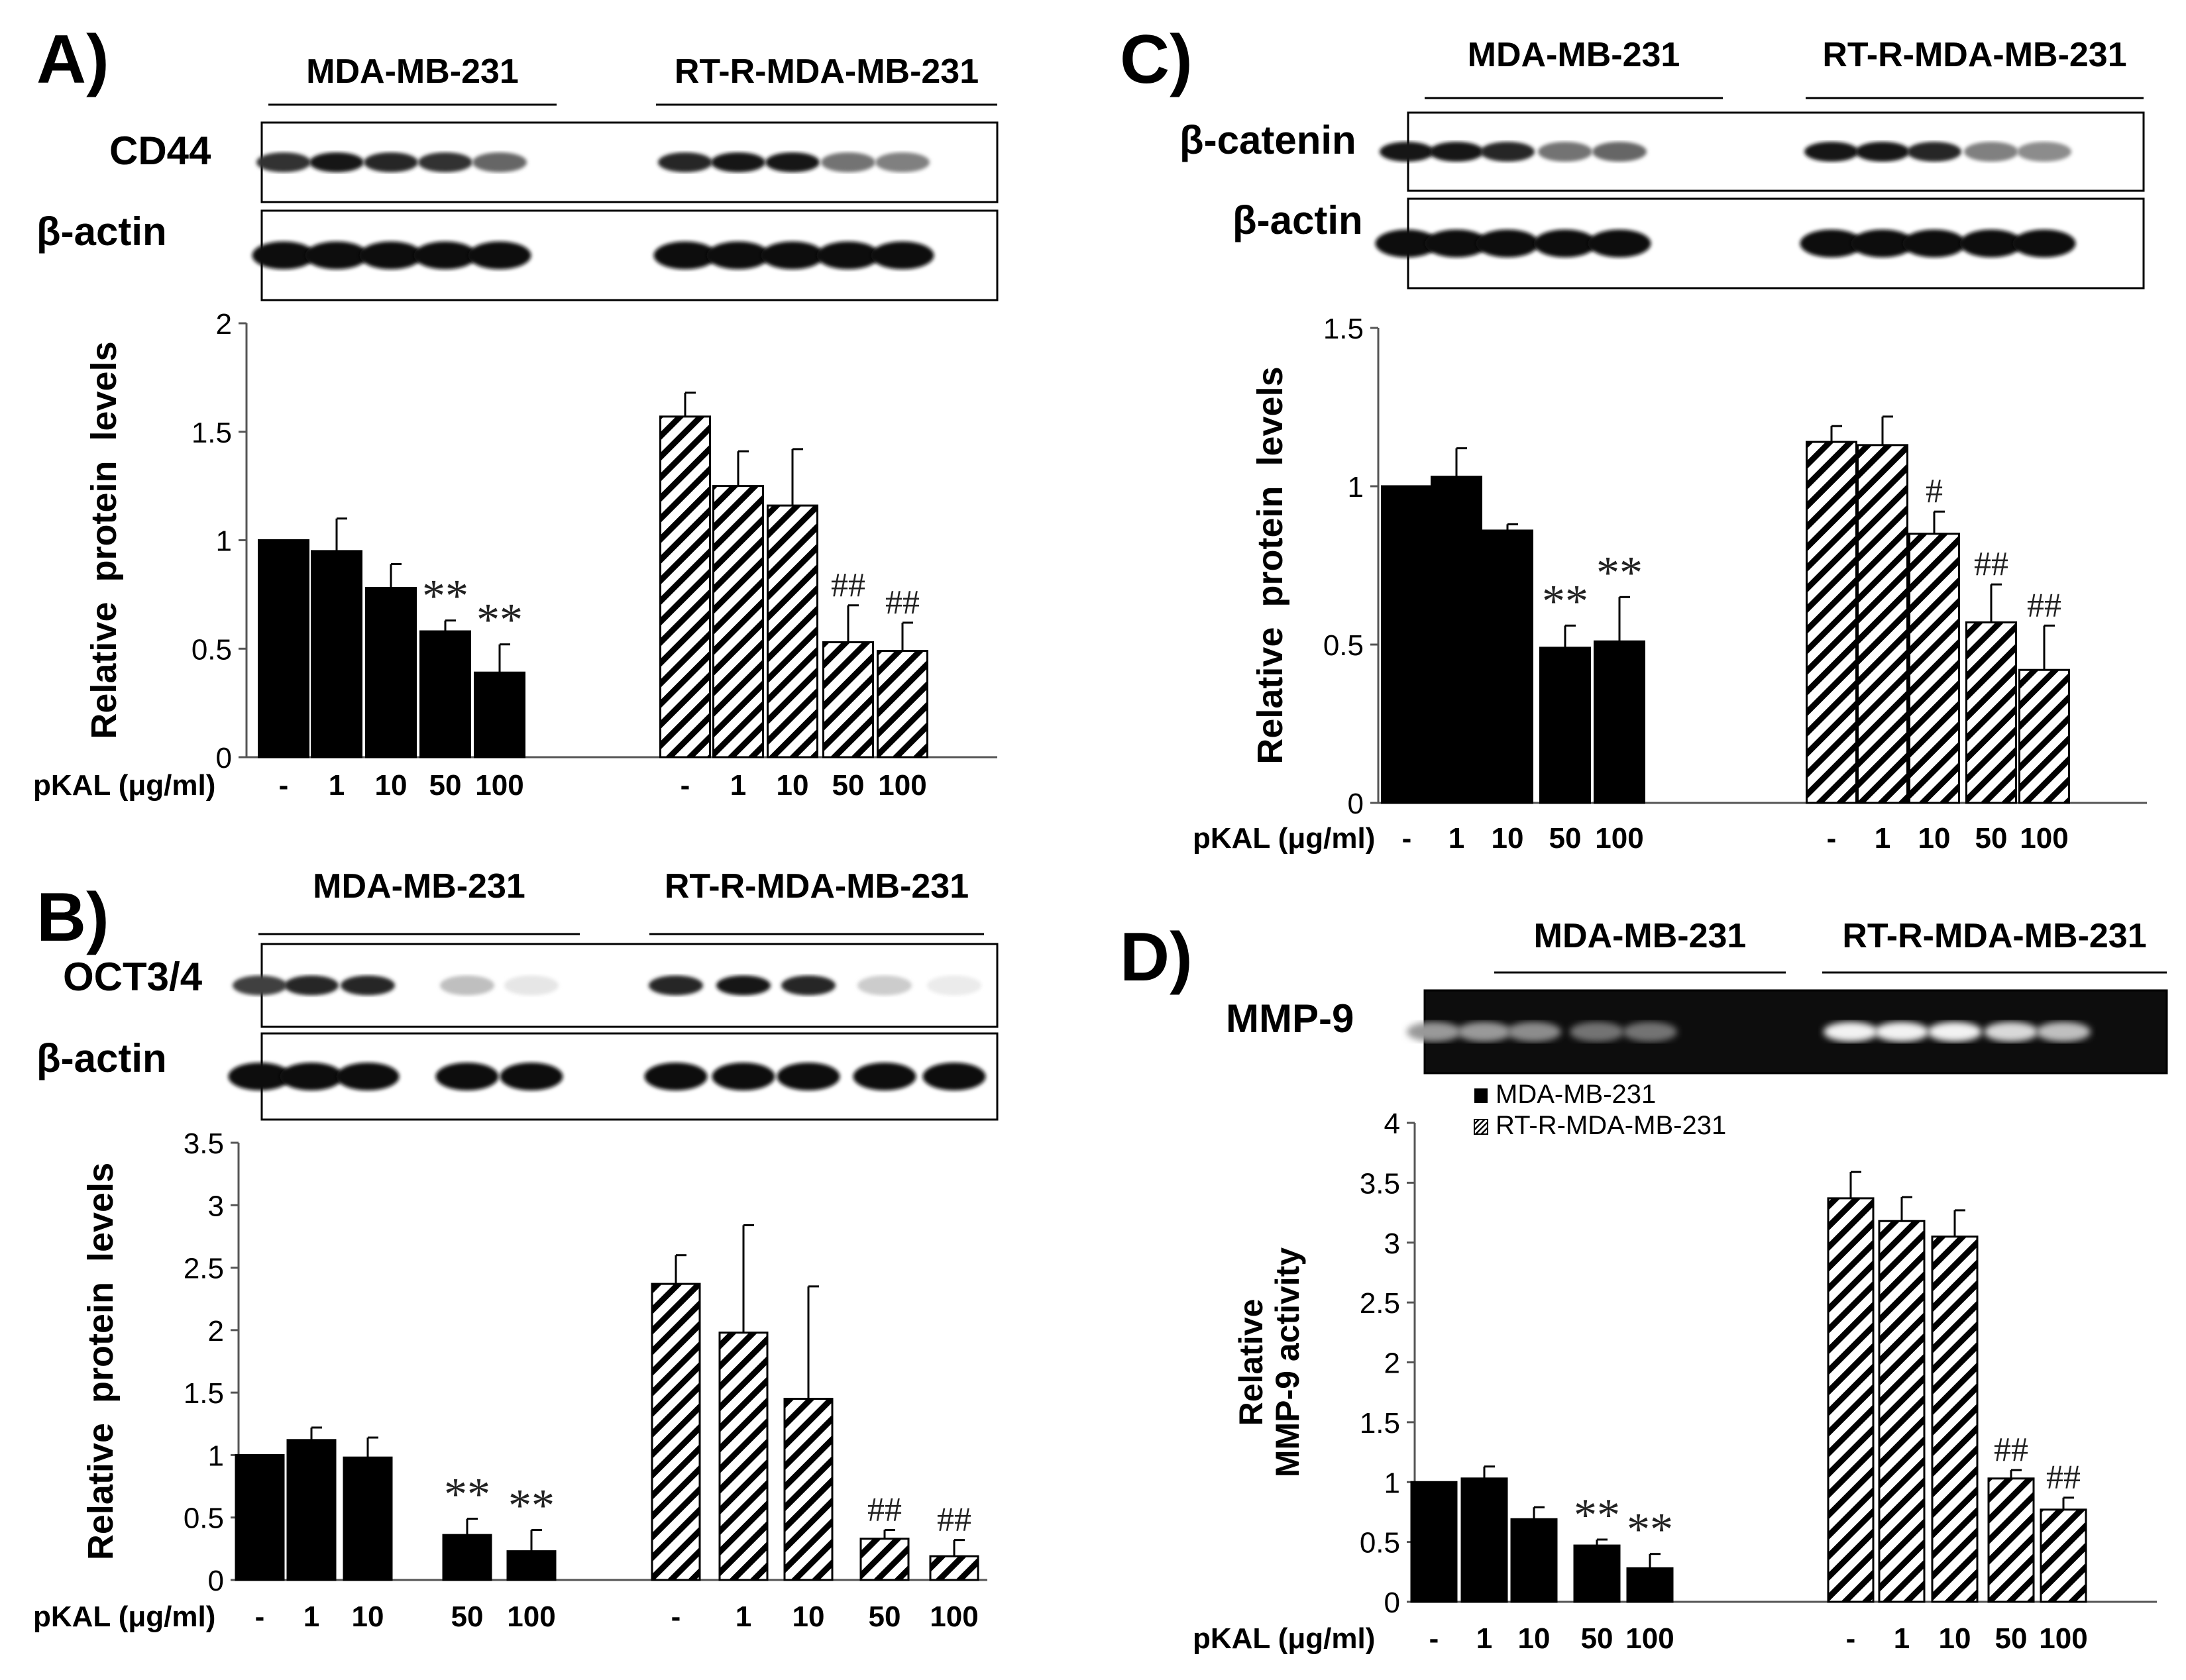 Image resolution: width=2186 pixels, height=1680 pixels. Describe the element at coordinates (1380, 1183) in the screenshot. I see `y-tick-label: 3.5` at that location.